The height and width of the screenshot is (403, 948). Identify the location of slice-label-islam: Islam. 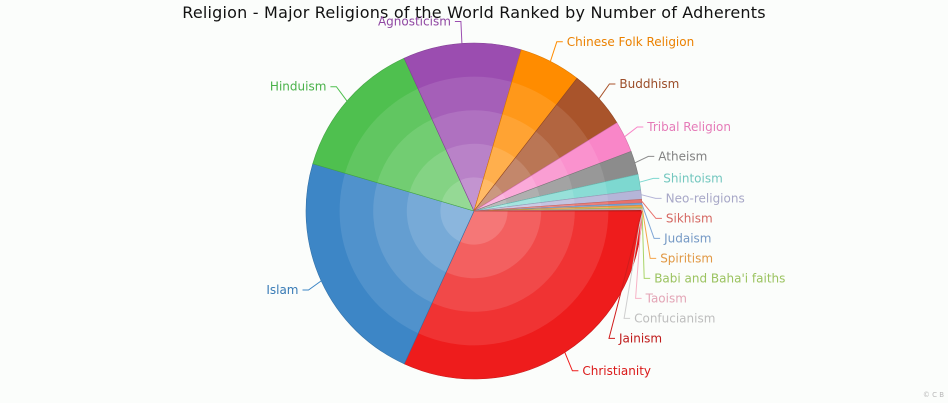
(282, 290).